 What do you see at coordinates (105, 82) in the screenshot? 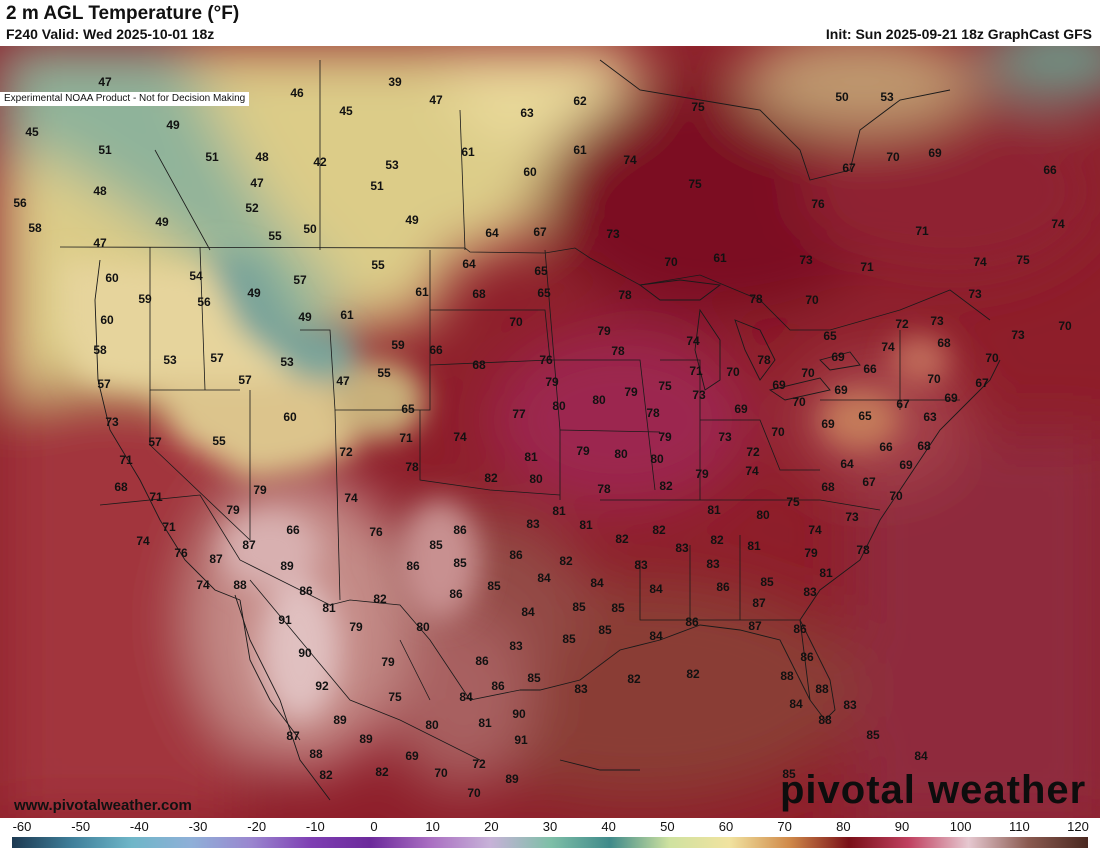
I see `temperature-label: 47` at bounding box center [105, 82].